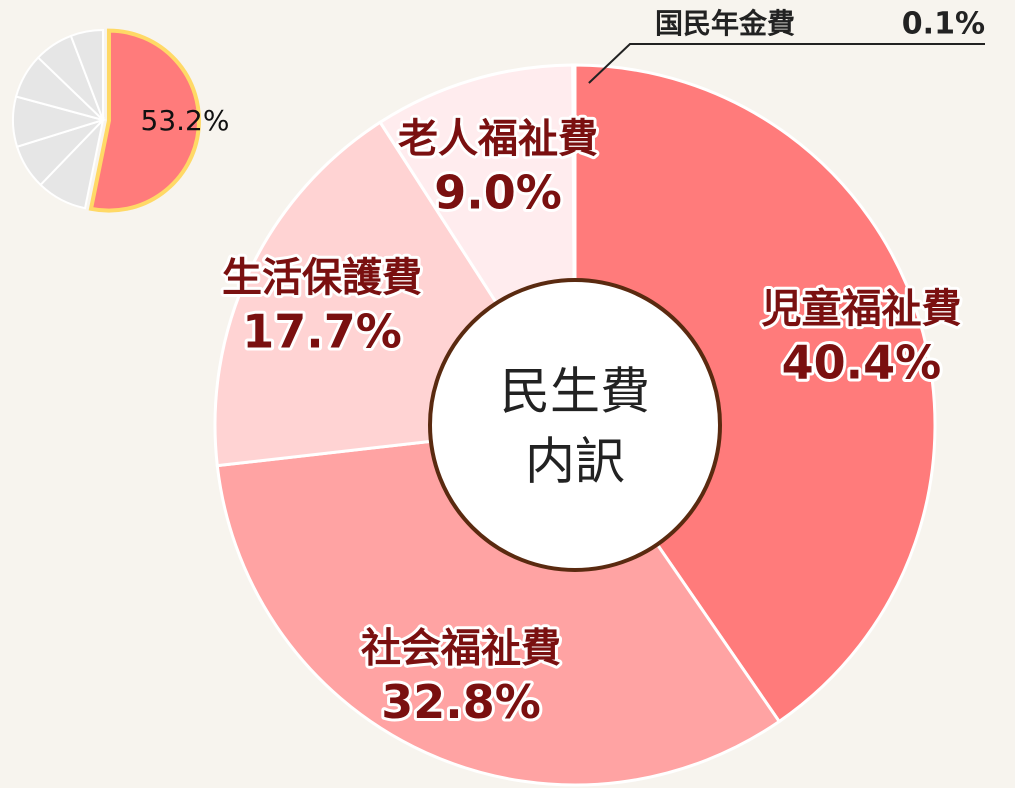  Describe the element at coordinates (575, 462) in the screenshot. I see `center-label: 内訳` at that location.